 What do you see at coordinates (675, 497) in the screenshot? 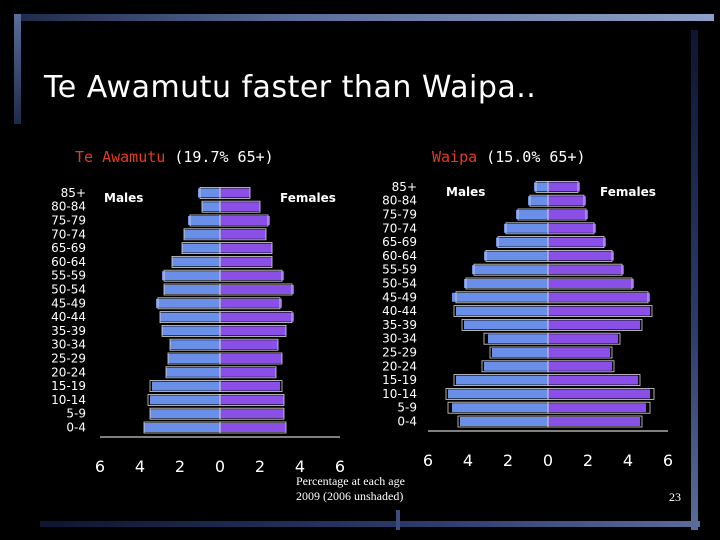
I see `page-number: 23` at bounding box center [675, 497].